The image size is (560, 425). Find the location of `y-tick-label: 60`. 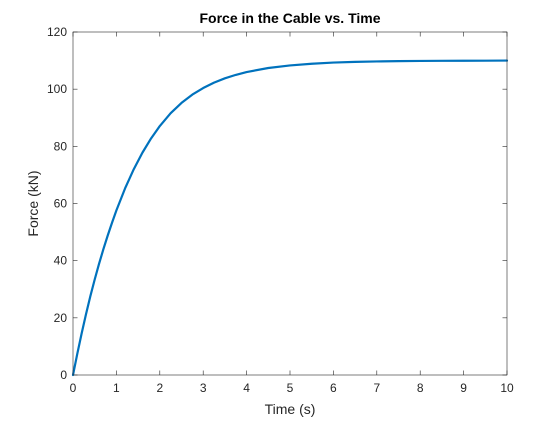

y-tick-label: 60 is located at coordinates (61, 204).